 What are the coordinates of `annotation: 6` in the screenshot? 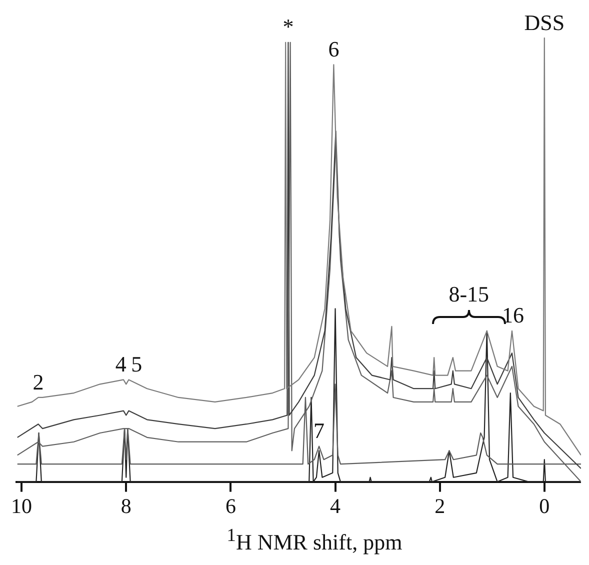 It's located at (334, 49).